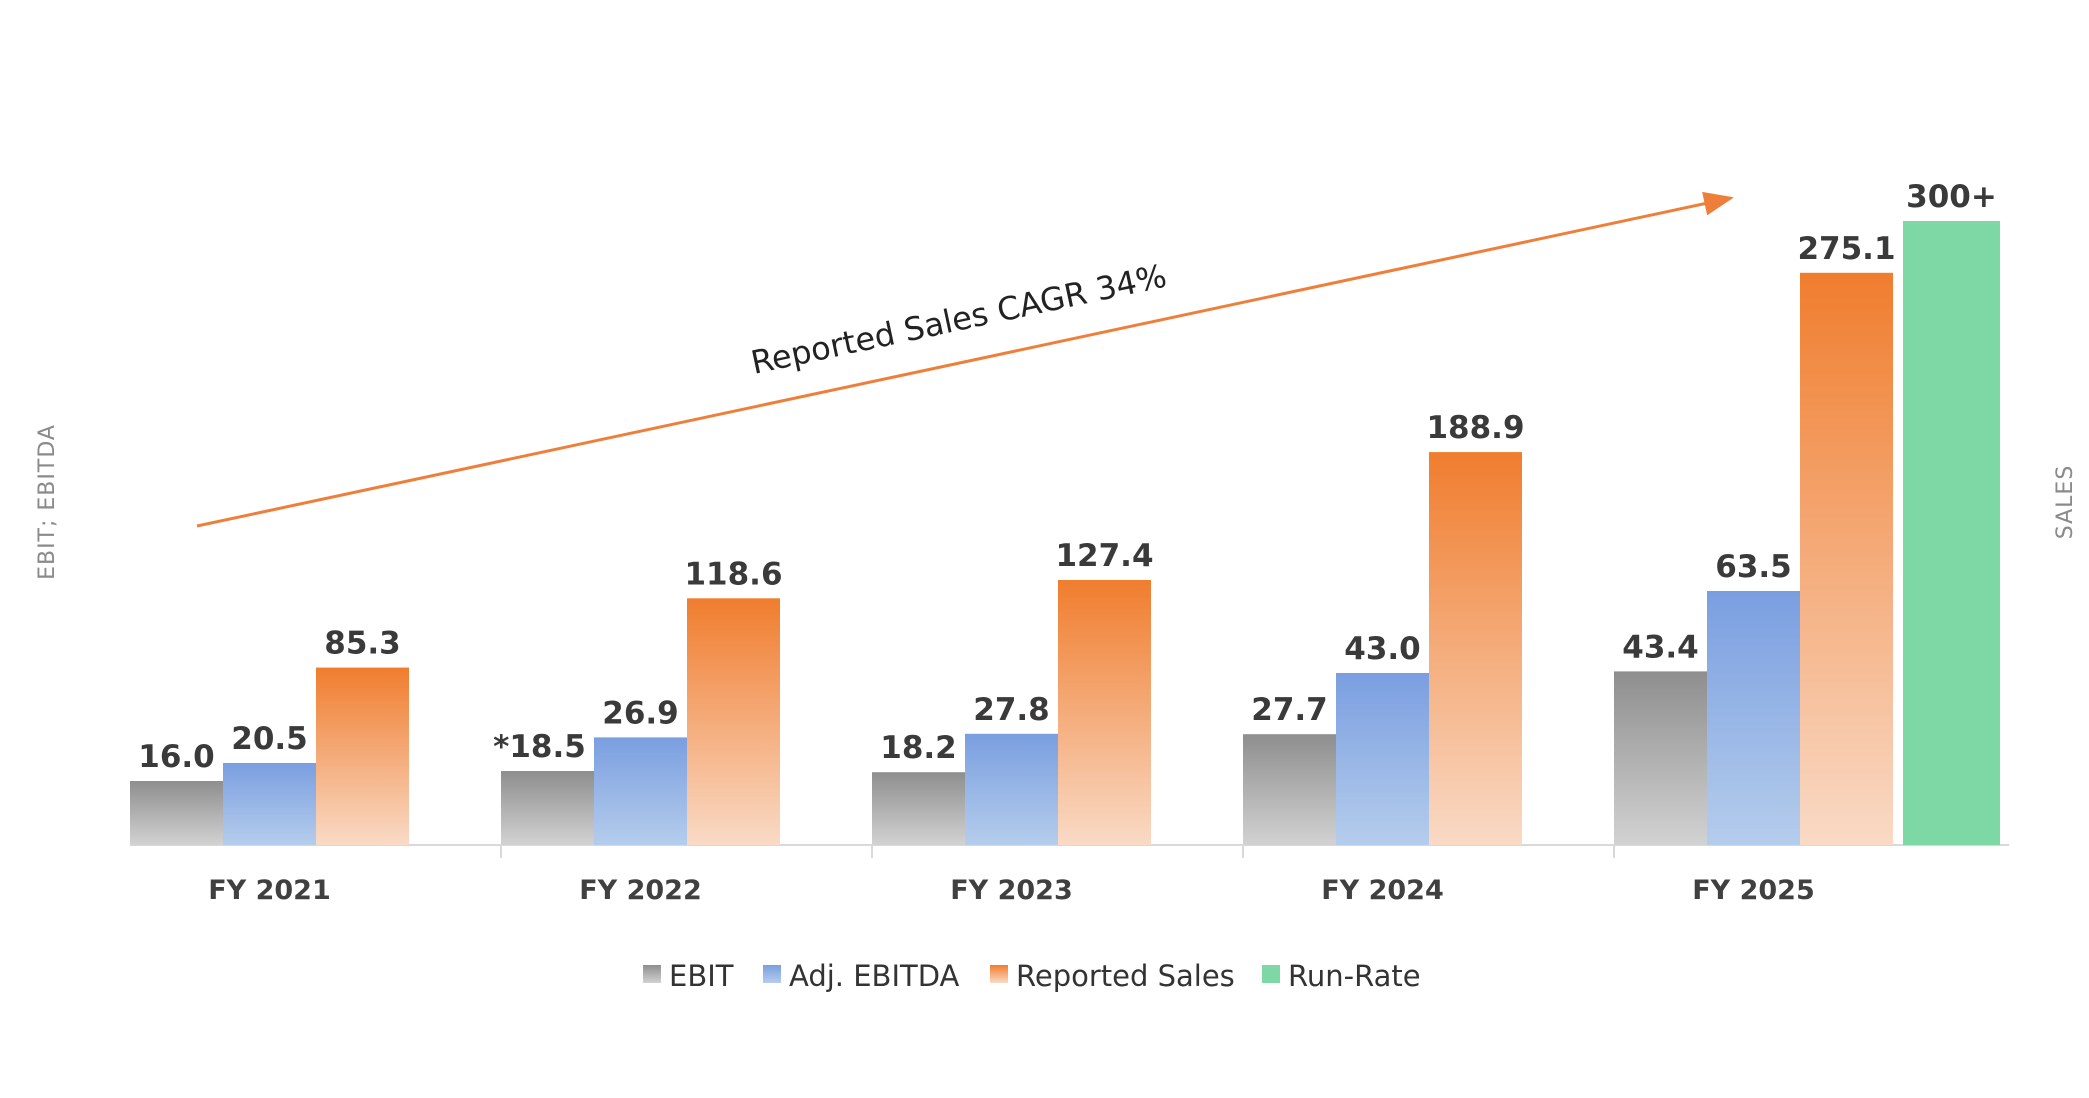 The image size is (2089, 1098). I want to click on data-label: *18.5, so click(539, 747).